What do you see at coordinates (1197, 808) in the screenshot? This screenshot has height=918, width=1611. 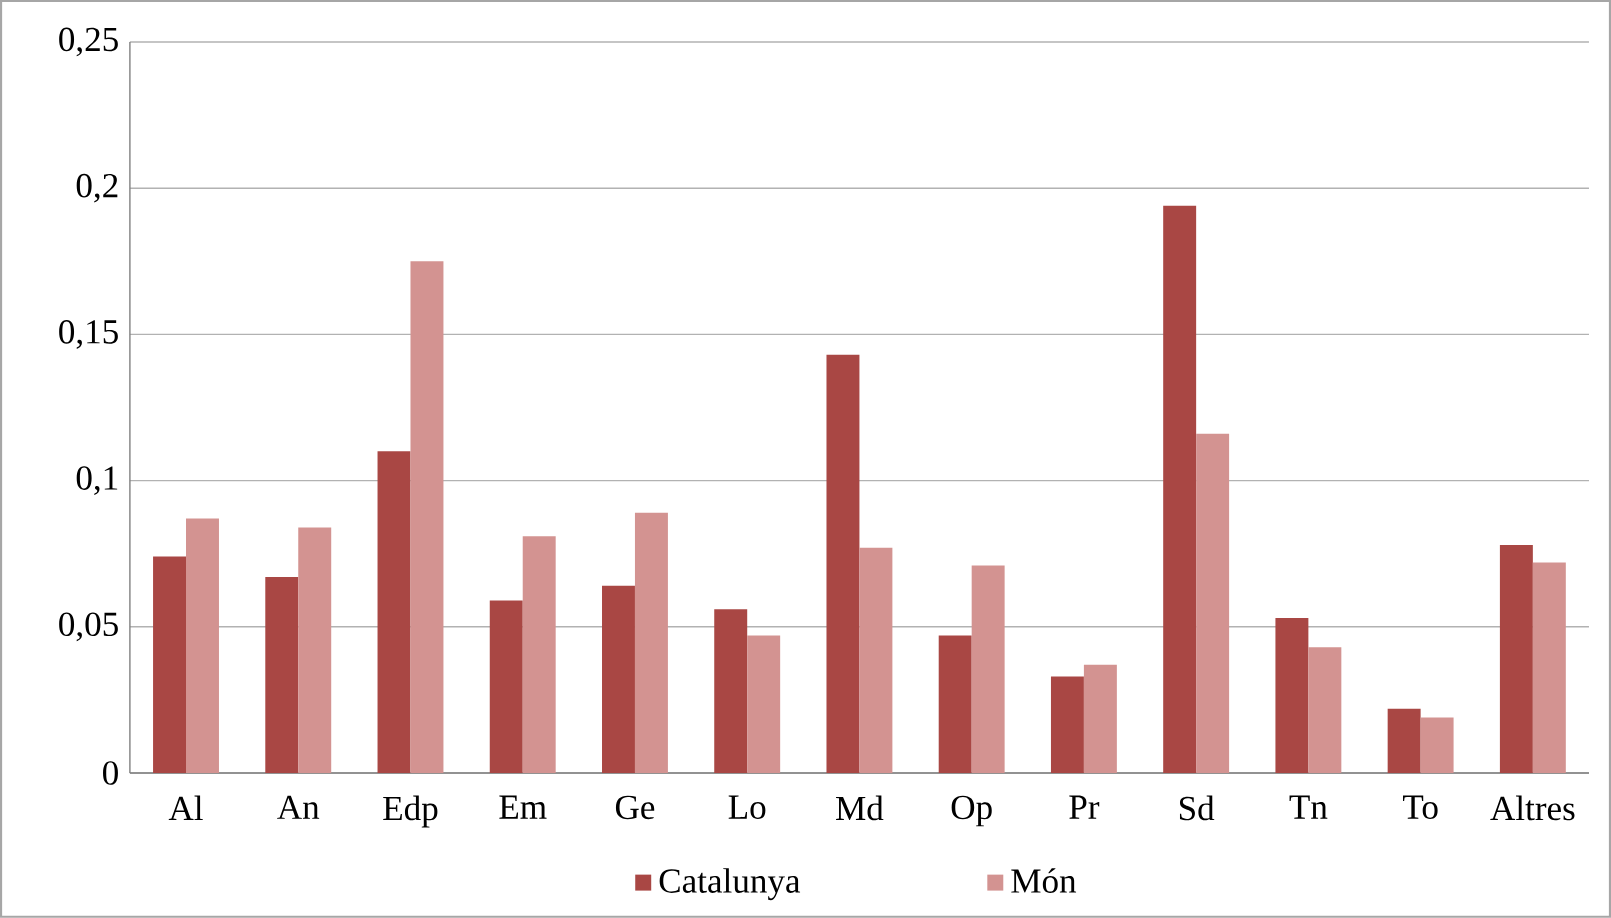 I see `x-tick-label: Sd` at bounding box center [1197, 808].